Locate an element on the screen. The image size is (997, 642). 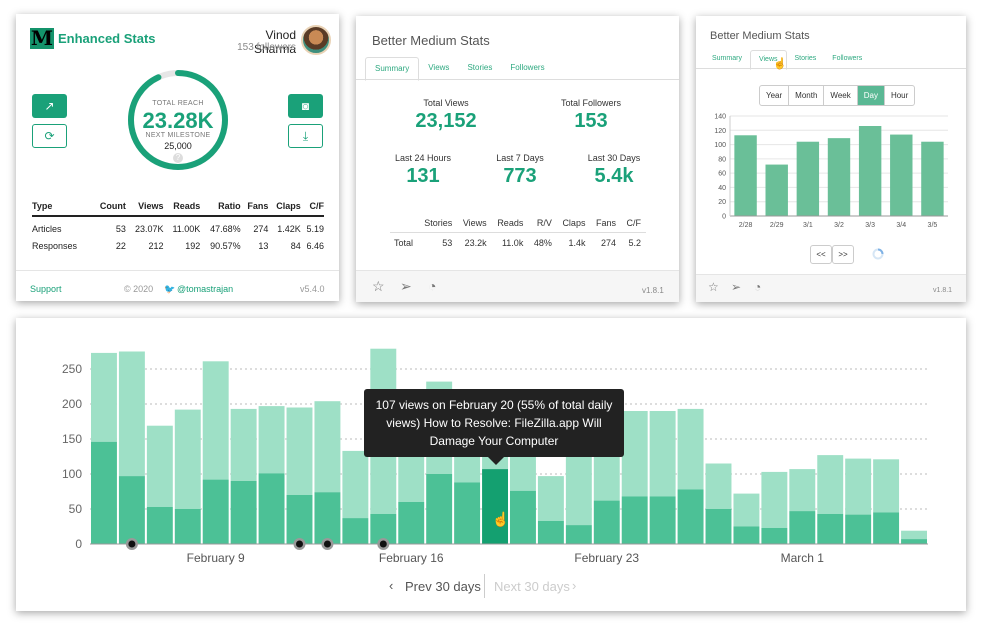
prev-30-days-button: Prev 30 days is located at coordinates (443, 586).